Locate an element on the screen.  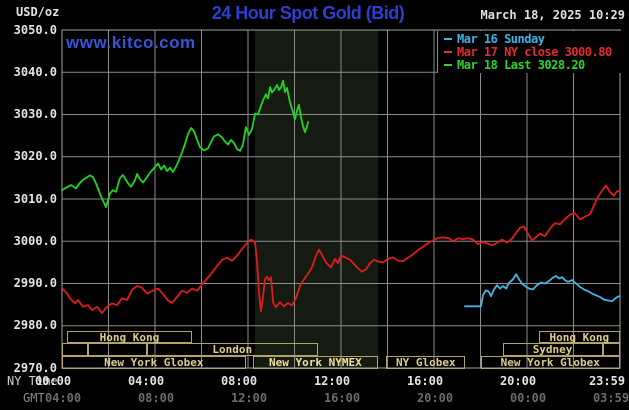
unit-label: USD/oz is located at coordinates (38, 12).